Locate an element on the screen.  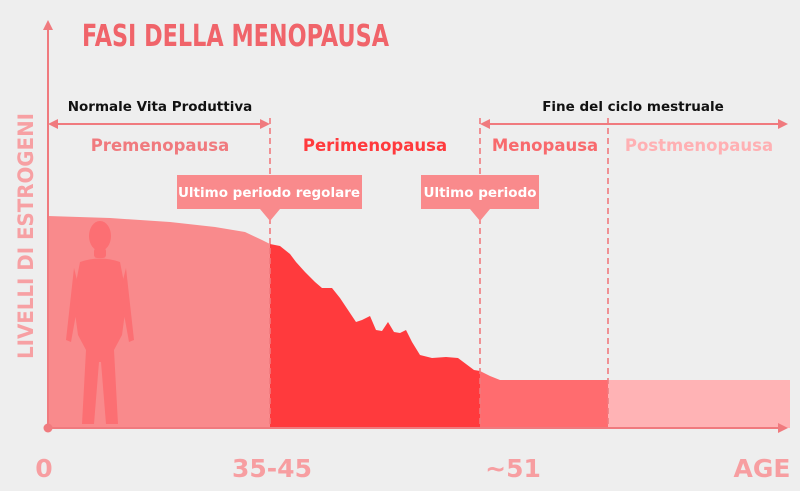
diagram-title: FASI DELLA MENOPAUSA is located at coordinates (236, 36).